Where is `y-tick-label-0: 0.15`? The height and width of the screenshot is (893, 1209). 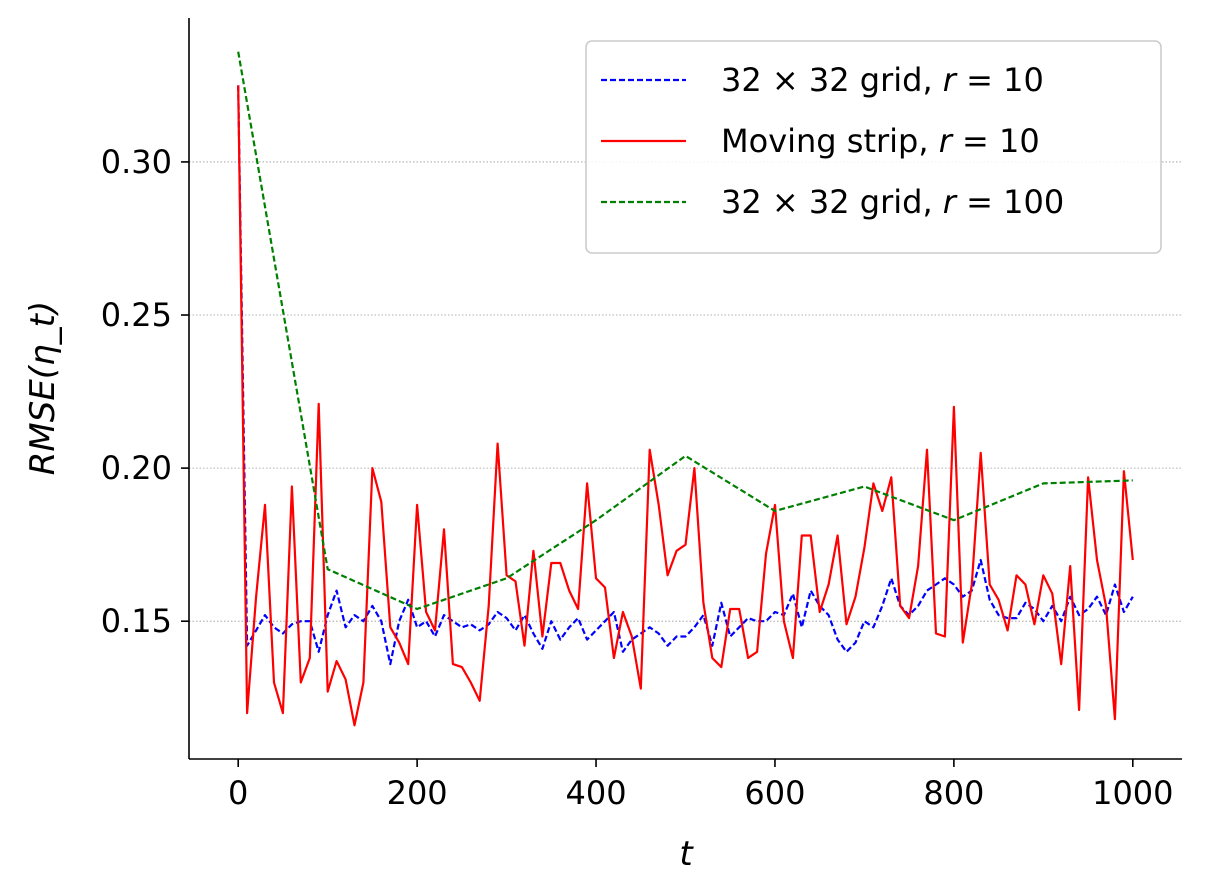 y-tick-label-0: 0.15 is located at coordinates (136, 621).